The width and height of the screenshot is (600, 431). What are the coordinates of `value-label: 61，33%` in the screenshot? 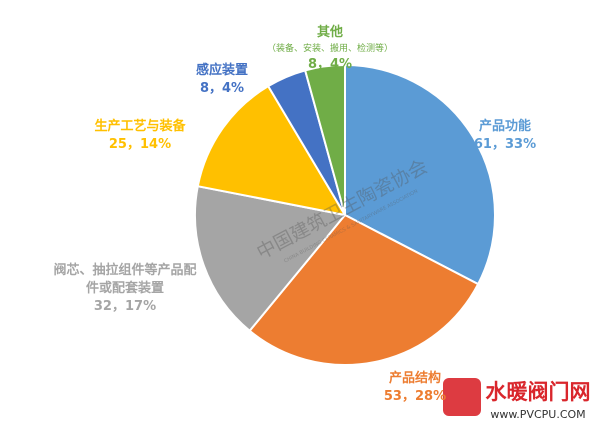 It's located at (505, 144).